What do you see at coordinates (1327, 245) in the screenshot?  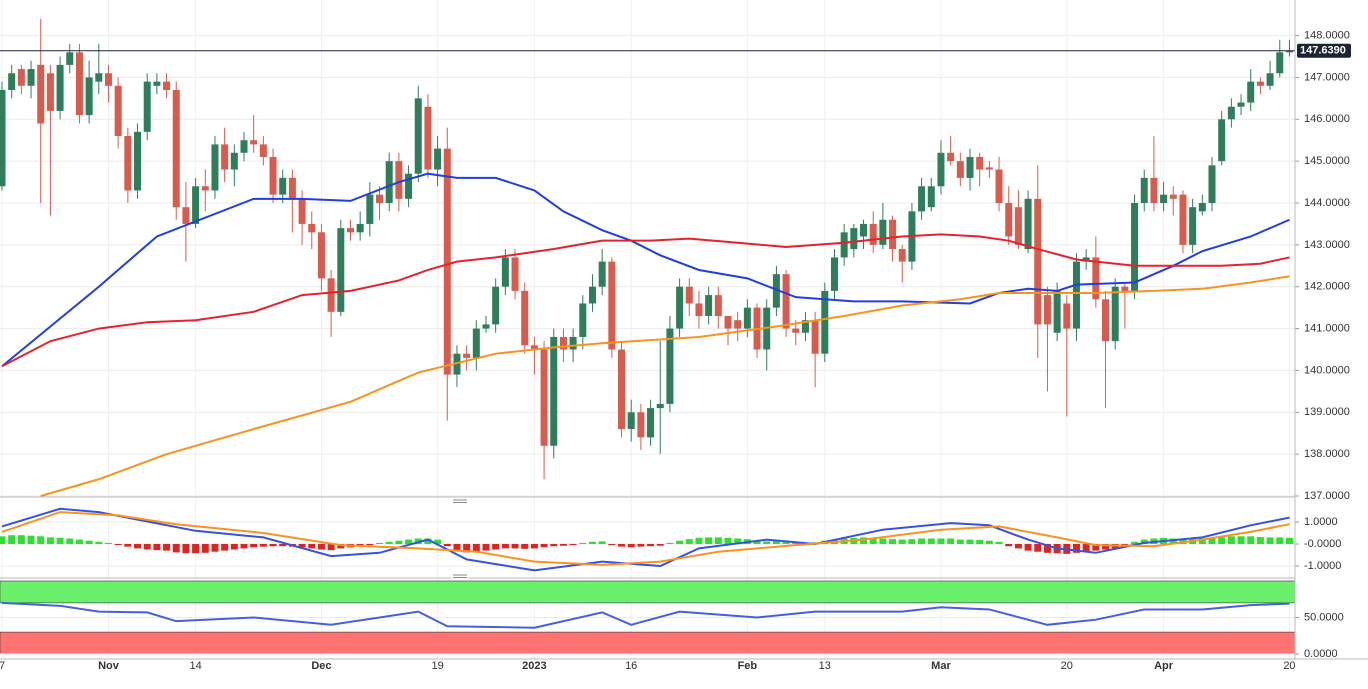 I see `y-tick-label: 143.0000` at bounding box center [1327, 245].